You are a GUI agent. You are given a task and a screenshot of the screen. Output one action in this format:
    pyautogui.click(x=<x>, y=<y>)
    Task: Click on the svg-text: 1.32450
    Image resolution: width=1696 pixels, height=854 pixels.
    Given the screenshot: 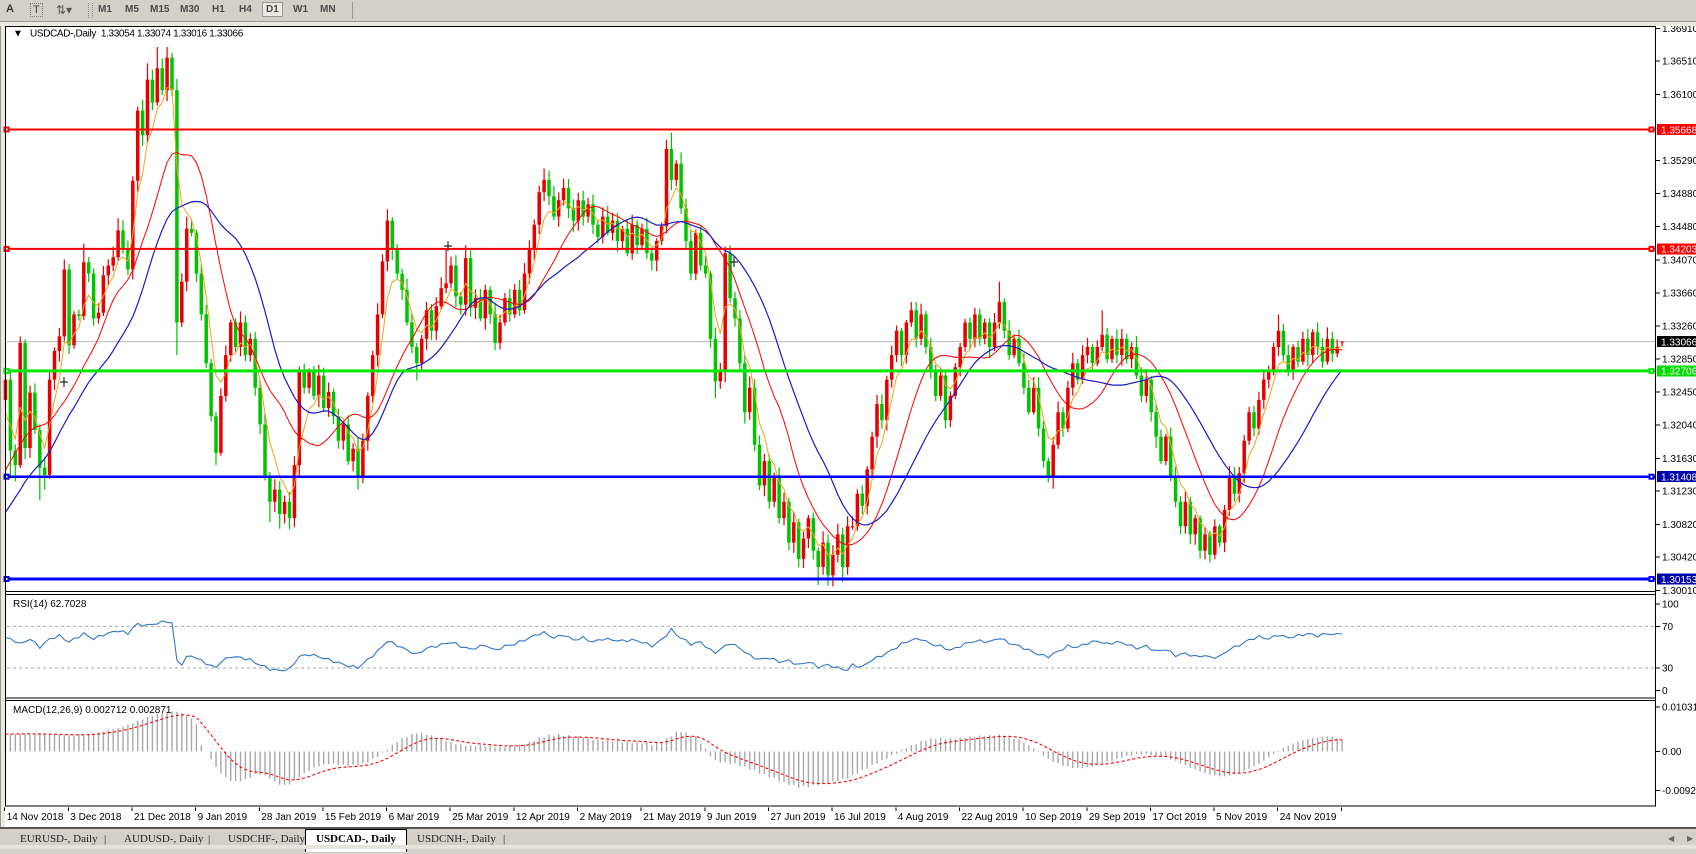 What is the action you would take?
    pyautogui.click(x=1679, y=392)
    